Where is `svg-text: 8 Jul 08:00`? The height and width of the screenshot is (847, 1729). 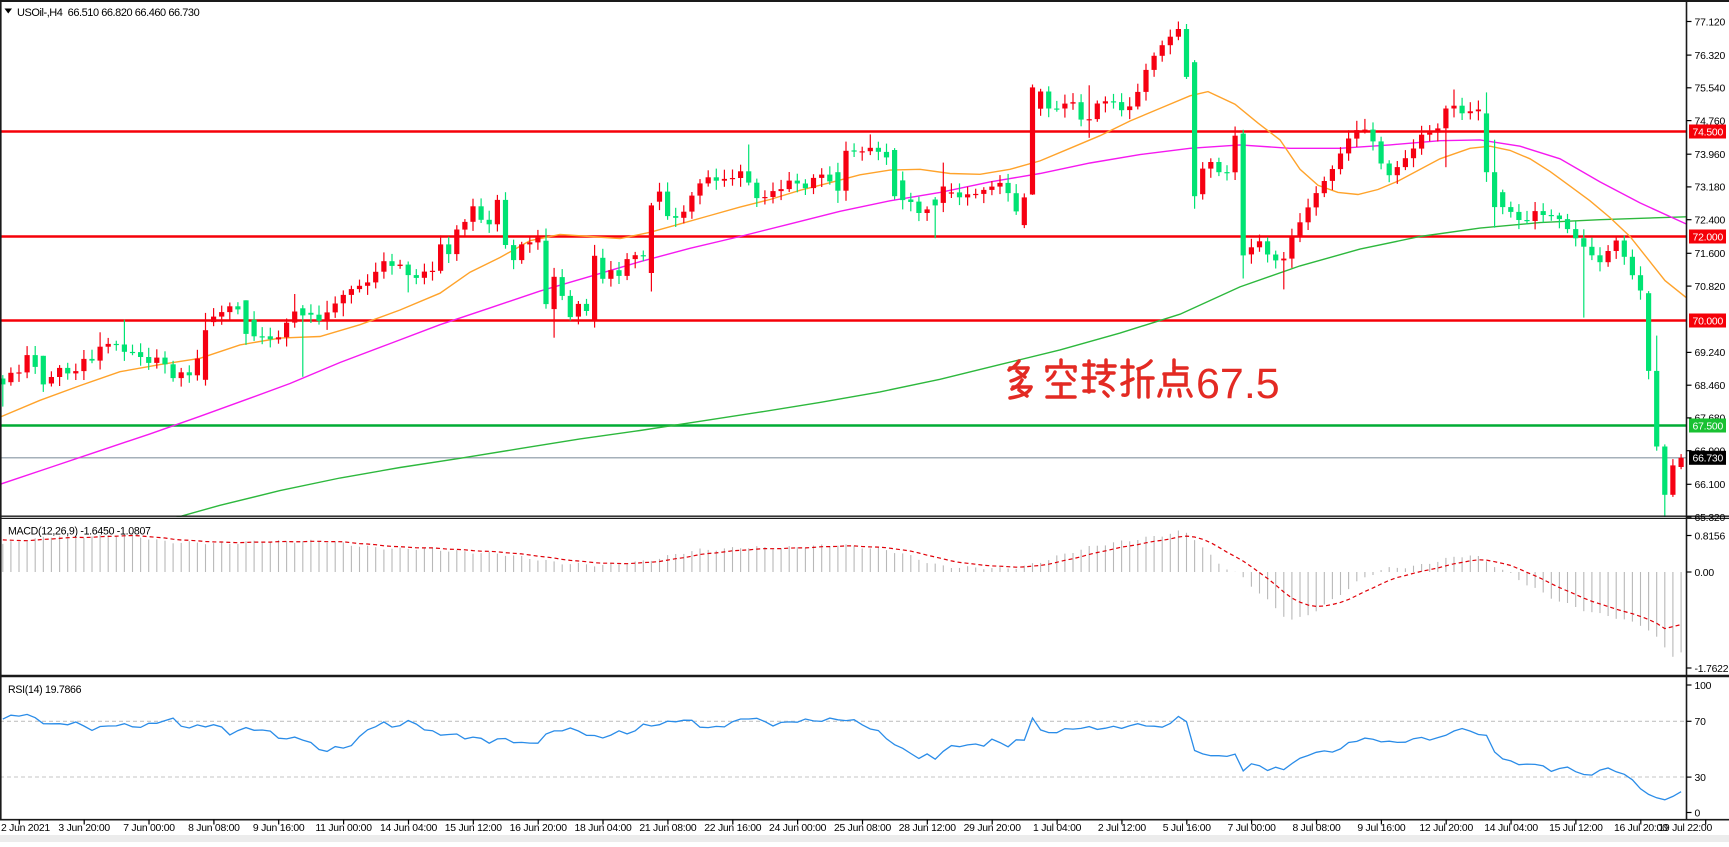 svg-text: 8 Jul 08:00 is located at coordinates (1316, 828).